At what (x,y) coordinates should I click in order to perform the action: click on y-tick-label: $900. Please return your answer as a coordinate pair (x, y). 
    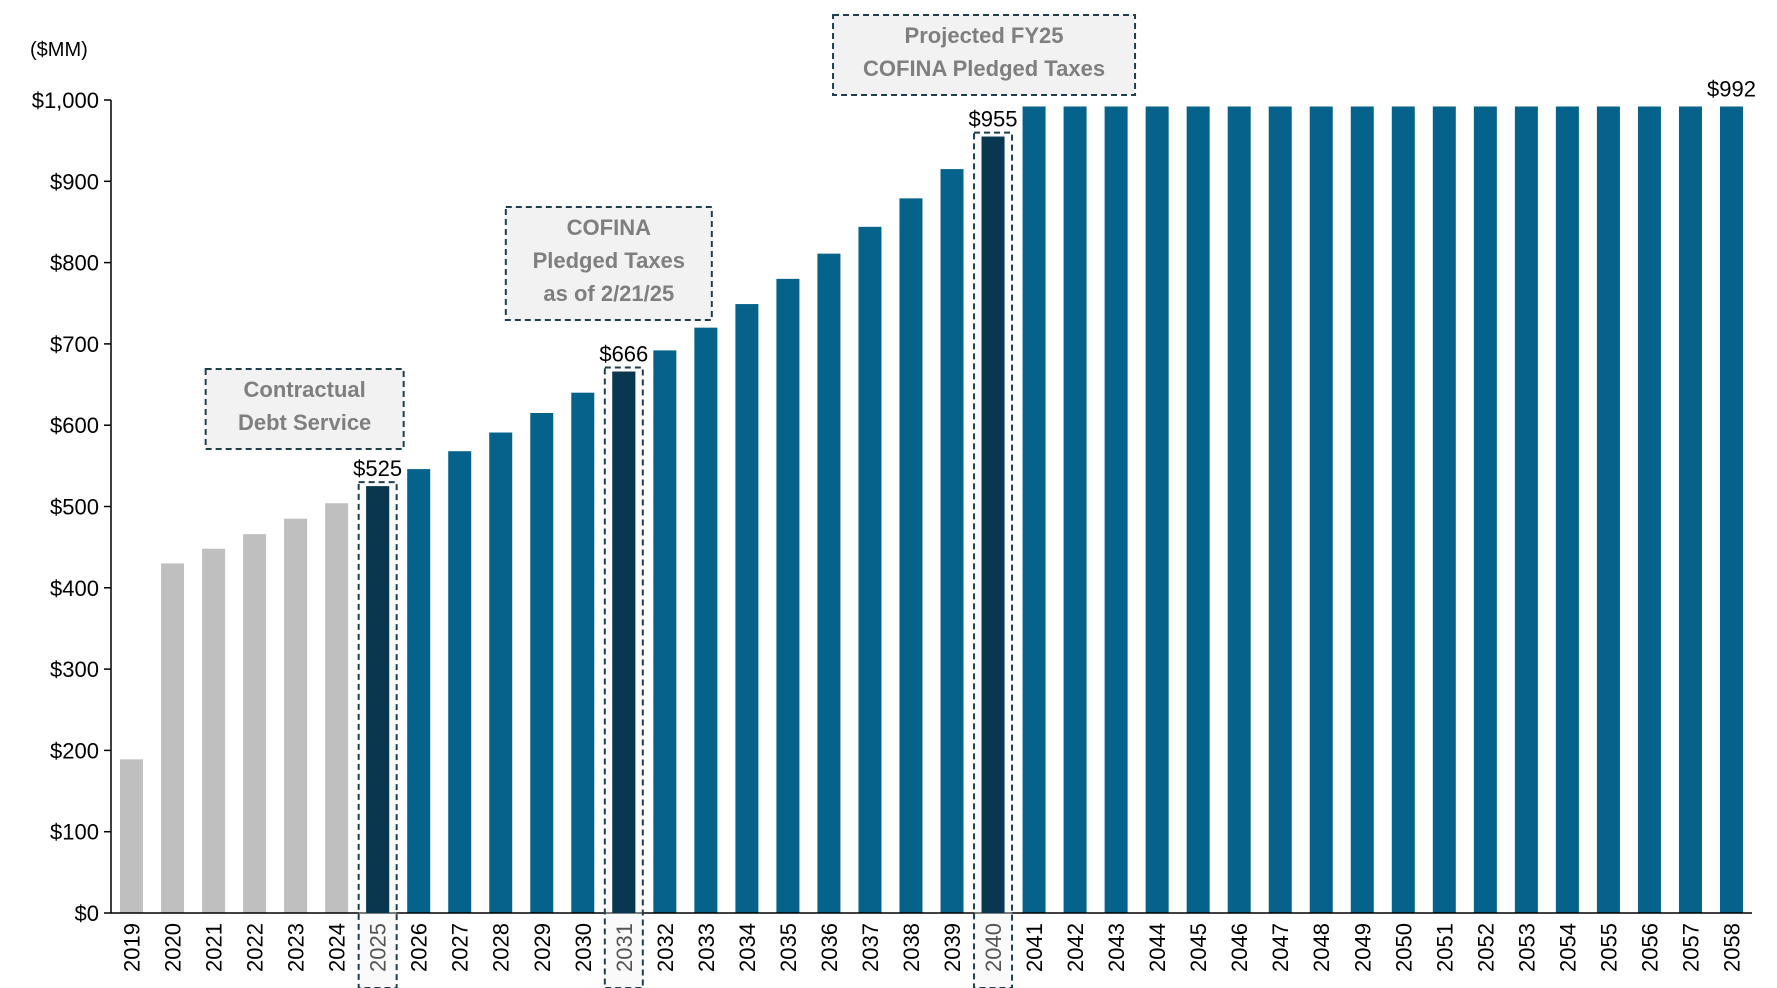
    Looking at the image, I should click on (74, 181).